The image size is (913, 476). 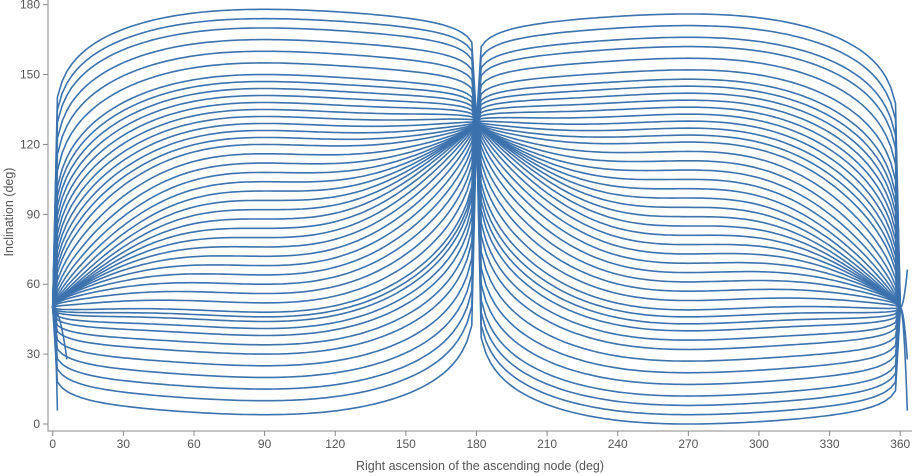 I want to click on x-tick-label: 330, so click(x=830, y=444).